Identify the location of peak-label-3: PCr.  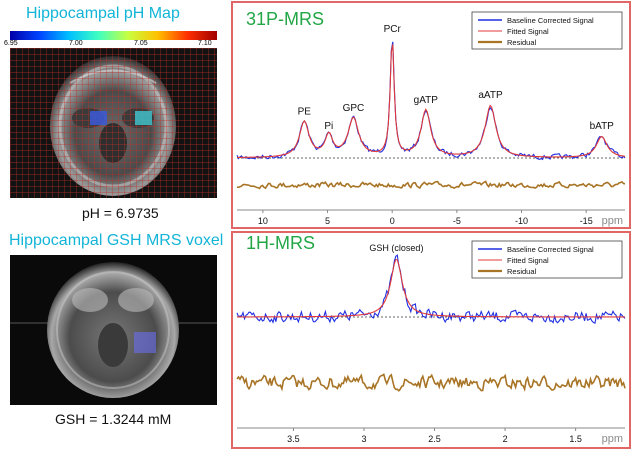
(393, 29).